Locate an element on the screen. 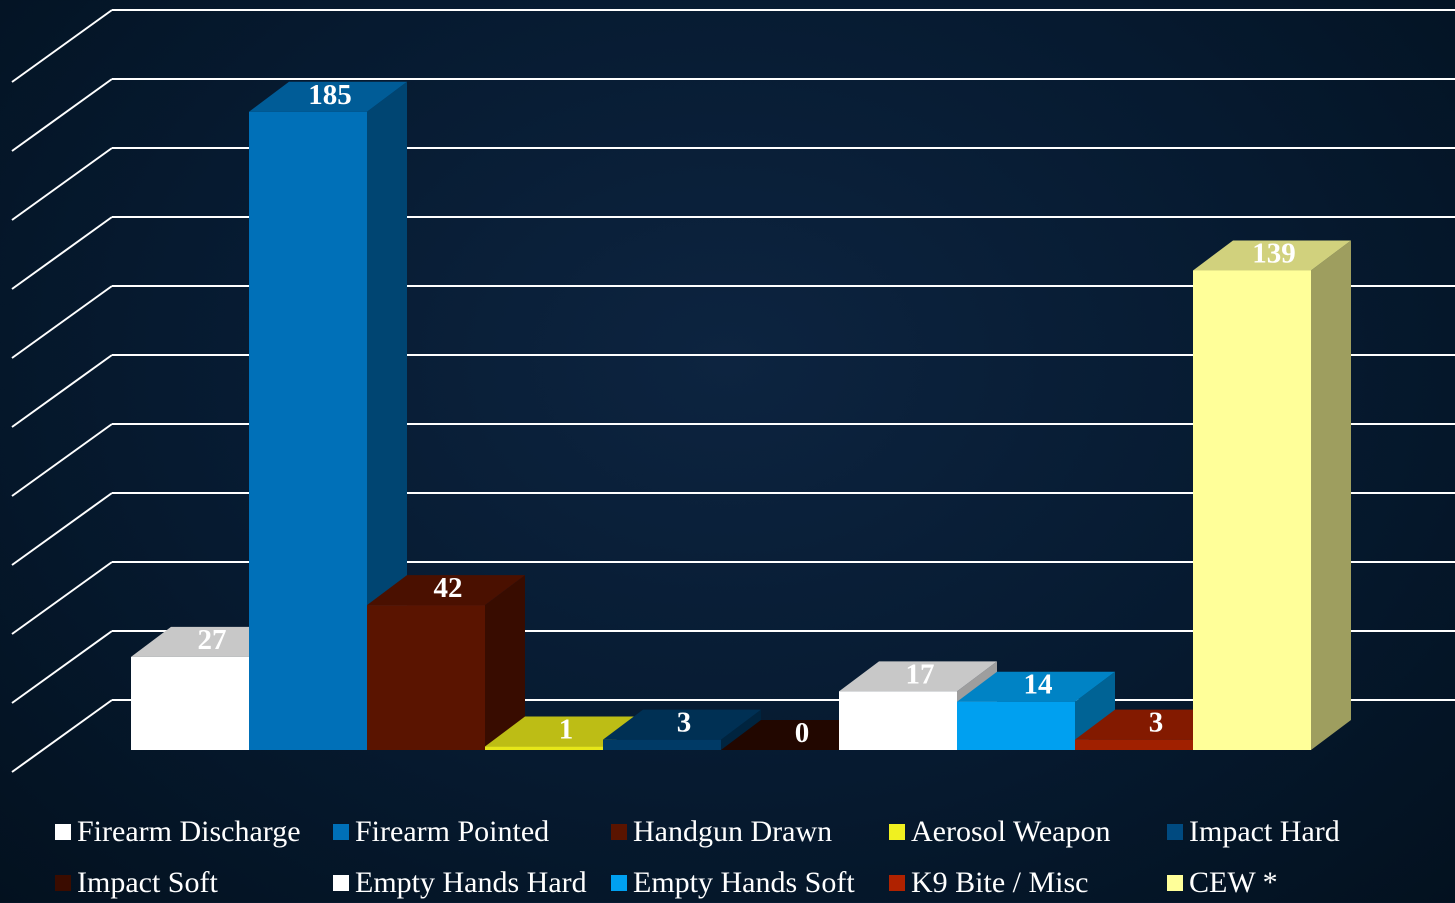 The width and height of the screenshot is (1455, 903). legend-item: K9 Bite / Misc is located at coordinates (989, 883).